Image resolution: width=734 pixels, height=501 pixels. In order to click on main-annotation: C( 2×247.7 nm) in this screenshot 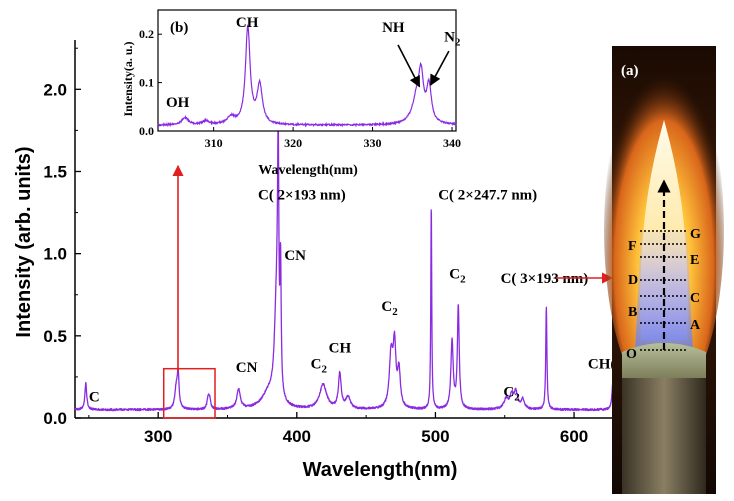, I will do `click(487, 195)`.